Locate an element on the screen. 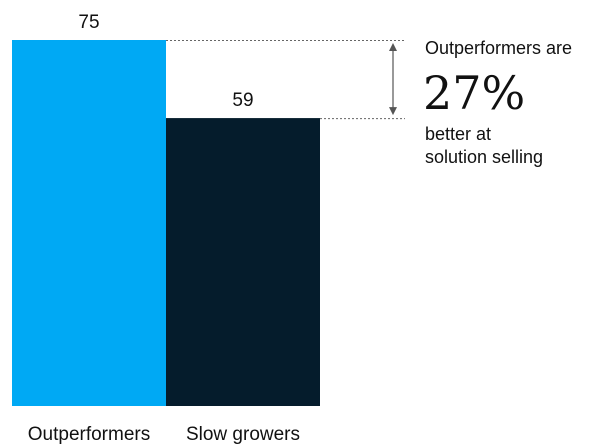  annotation-line-3: solution selling is located at coordinates (484, 157).